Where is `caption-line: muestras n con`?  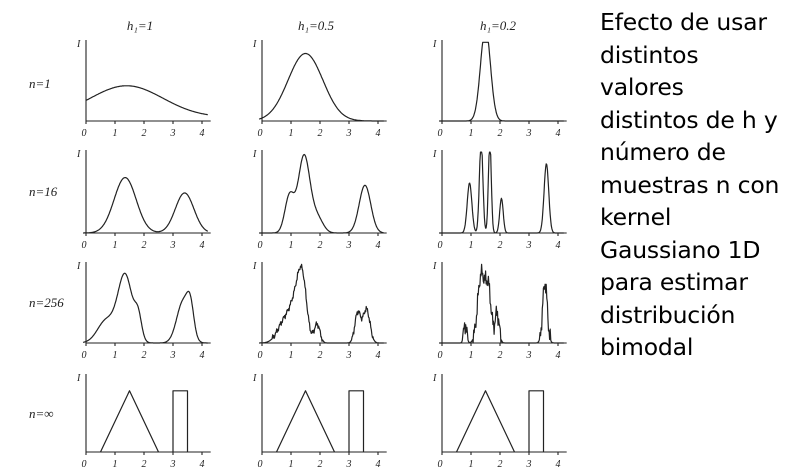
caption-line: muestras n con is located at coordinates (690, 184).